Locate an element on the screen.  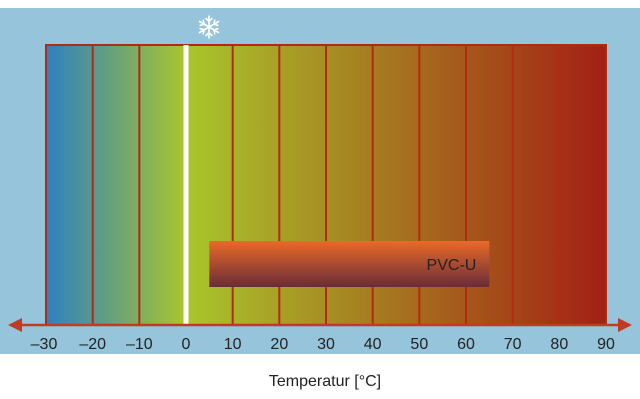
tick-label: 80 is located at coordinates (559, 344).